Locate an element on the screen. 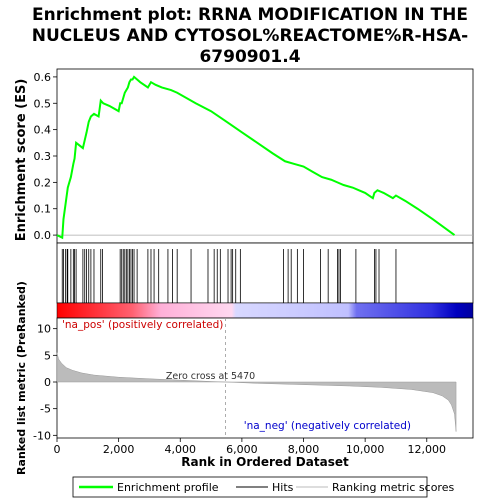  hits-lines is located at coordinates (229, 276).